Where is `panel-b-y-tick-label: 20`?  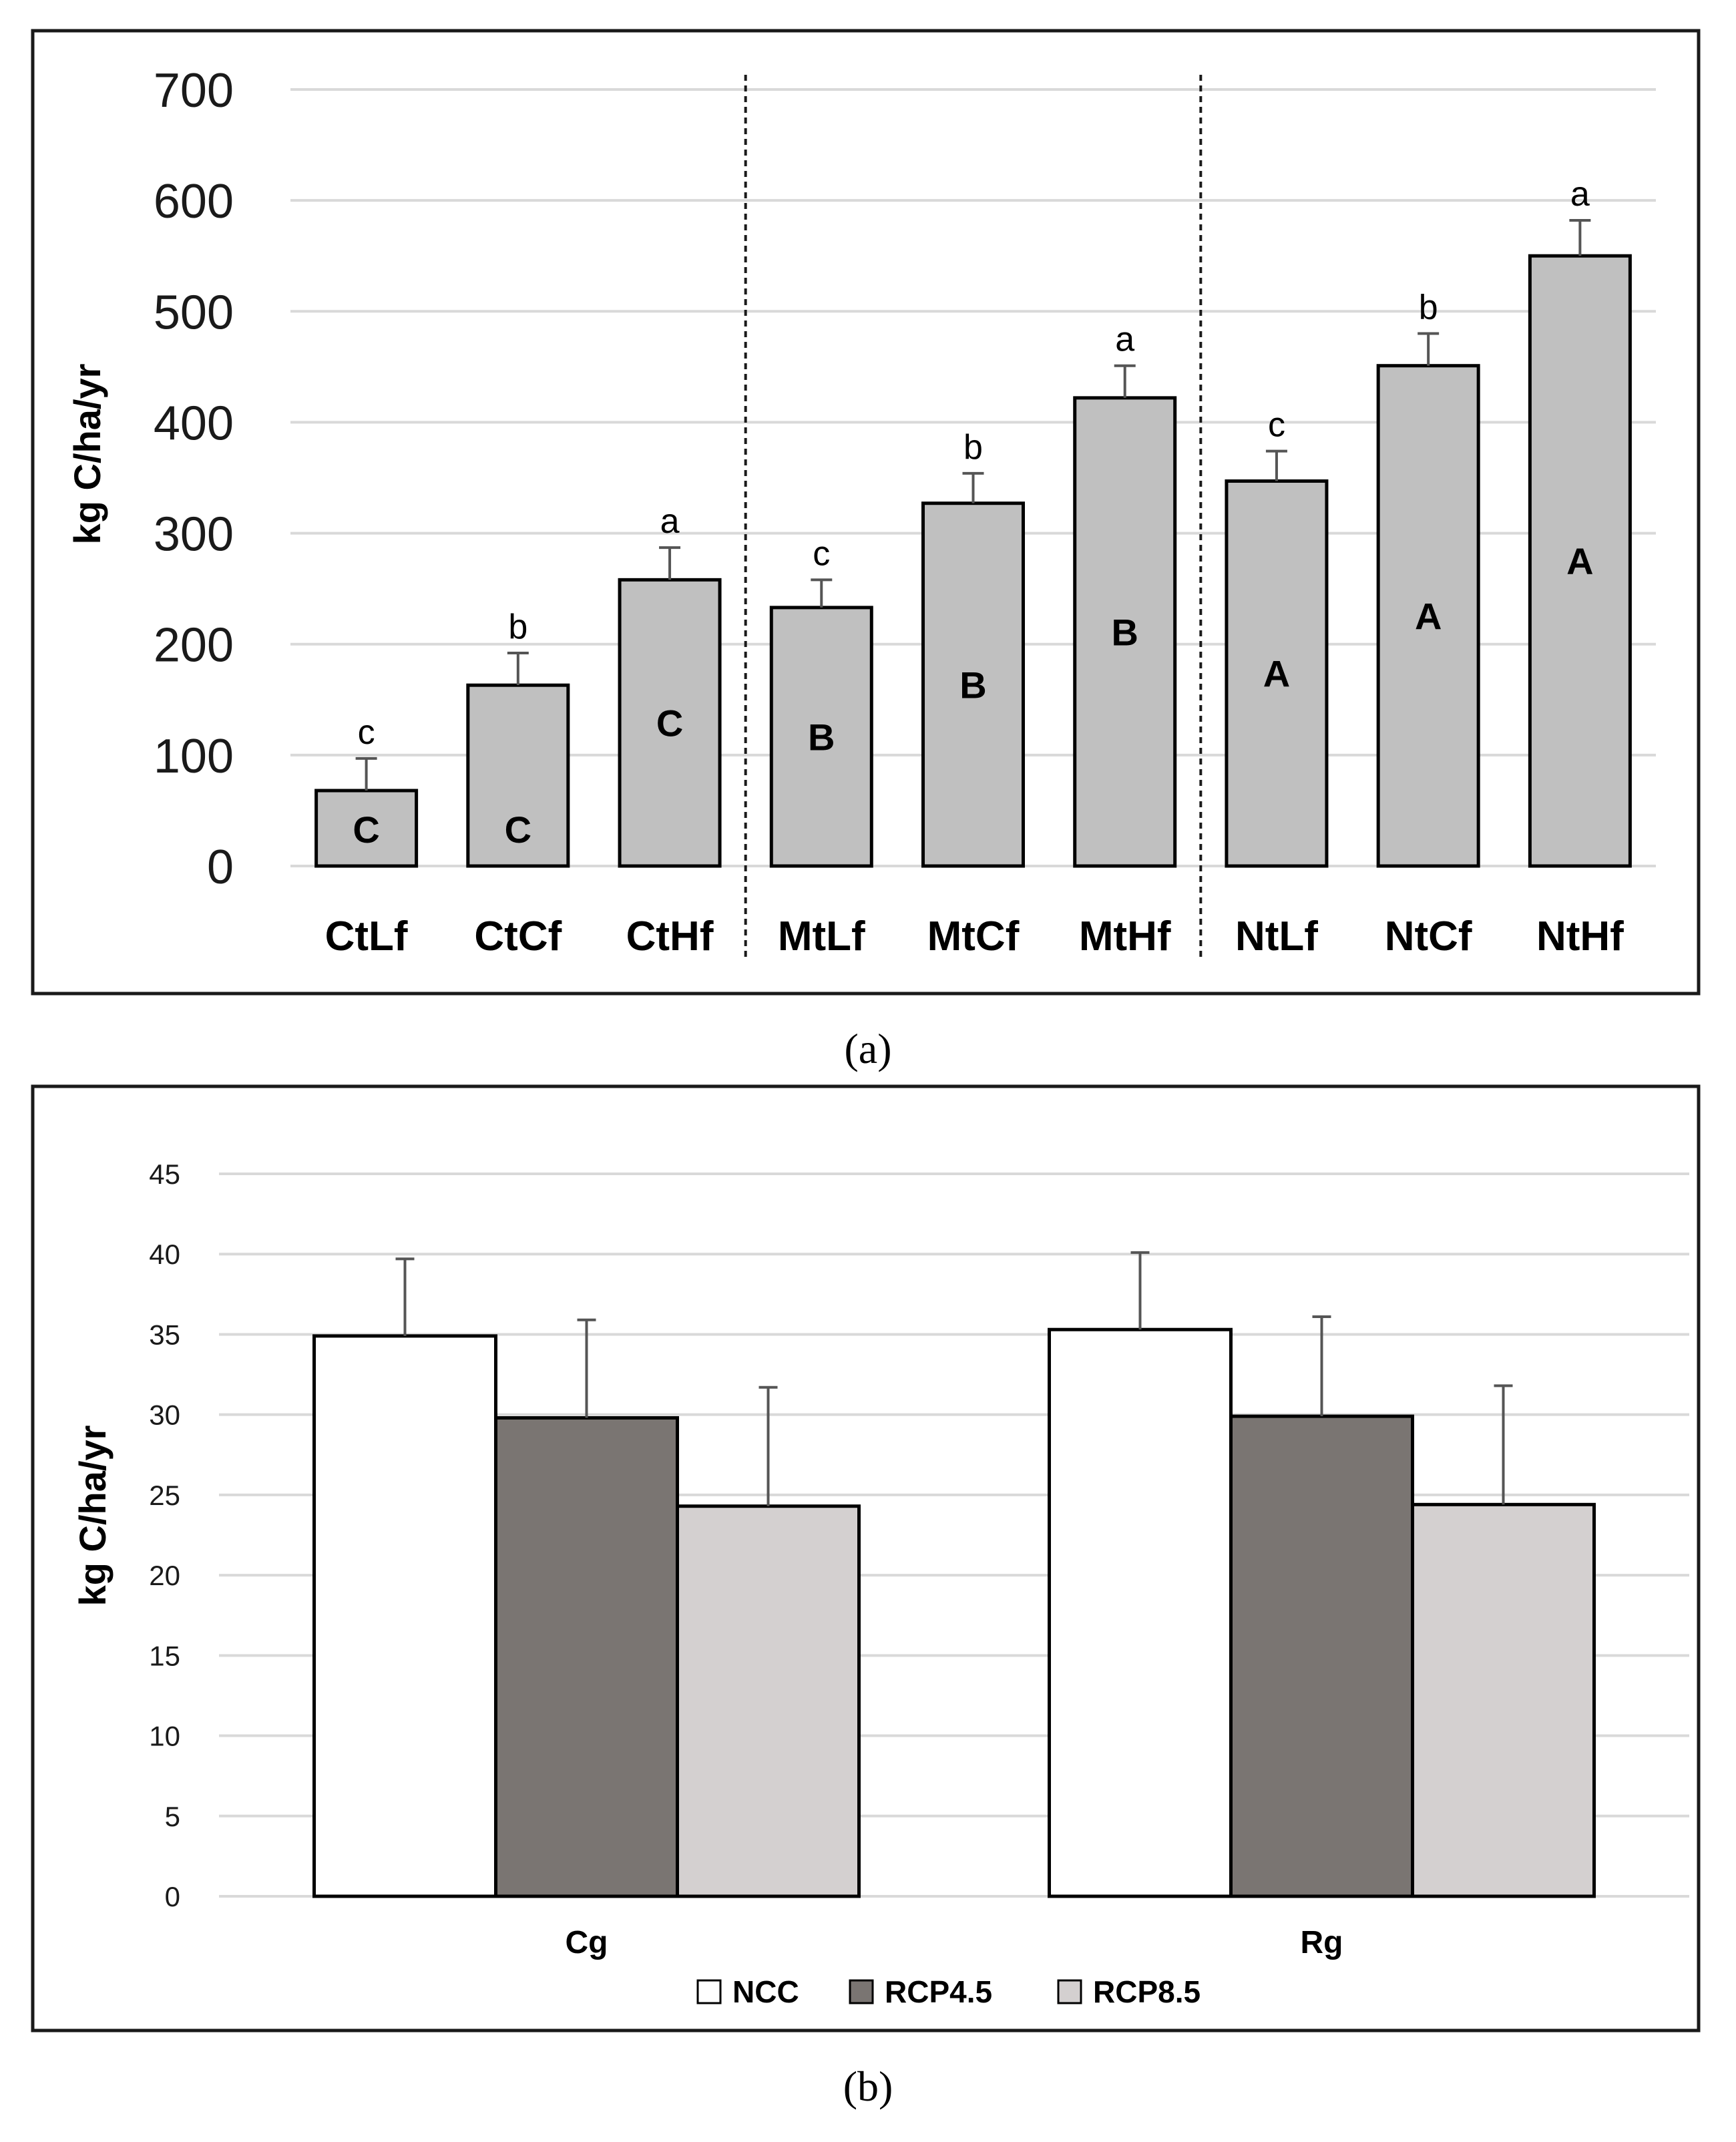 panel-b-y-tick-label: 20 is located at coordinates (164, 1576).